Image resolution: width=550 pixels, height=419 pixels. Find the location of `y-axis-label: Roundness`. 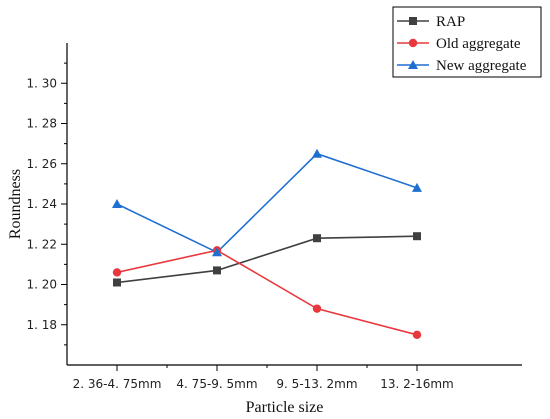

y-axis-label: Roundness is located at coordinates (15, 204).